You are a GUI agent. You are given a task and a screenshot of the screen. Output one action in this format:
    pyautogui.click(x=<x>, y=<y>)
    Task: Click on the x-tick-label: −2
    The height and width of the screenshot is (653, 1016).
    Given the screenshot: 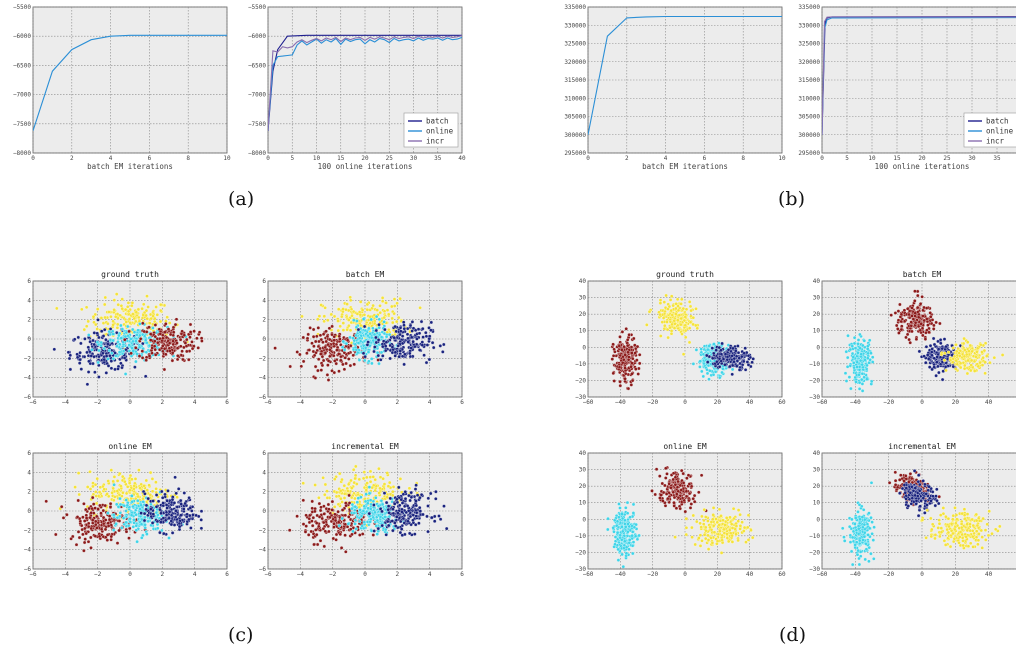 What is the action you would take?
    pyautogui.click(x=333, y=574)
    